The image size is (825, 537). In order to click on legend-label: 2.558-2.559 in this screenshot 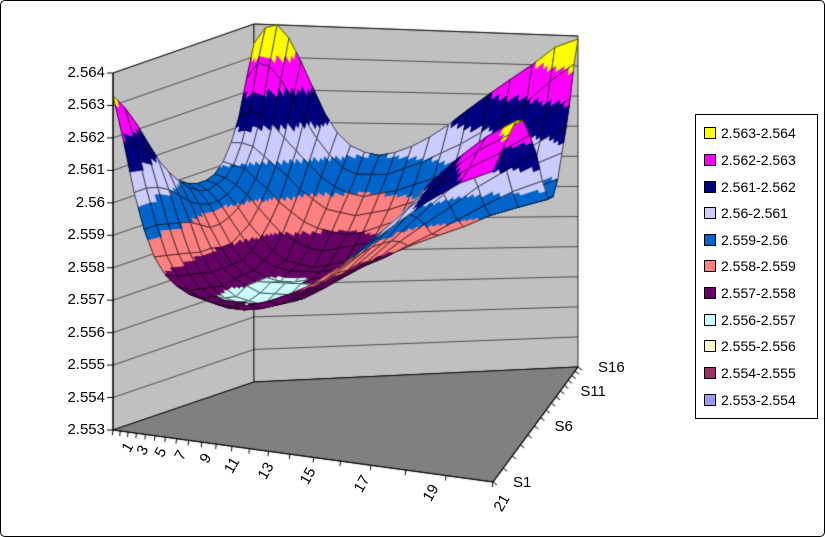, I will do `click(758, 266)`.